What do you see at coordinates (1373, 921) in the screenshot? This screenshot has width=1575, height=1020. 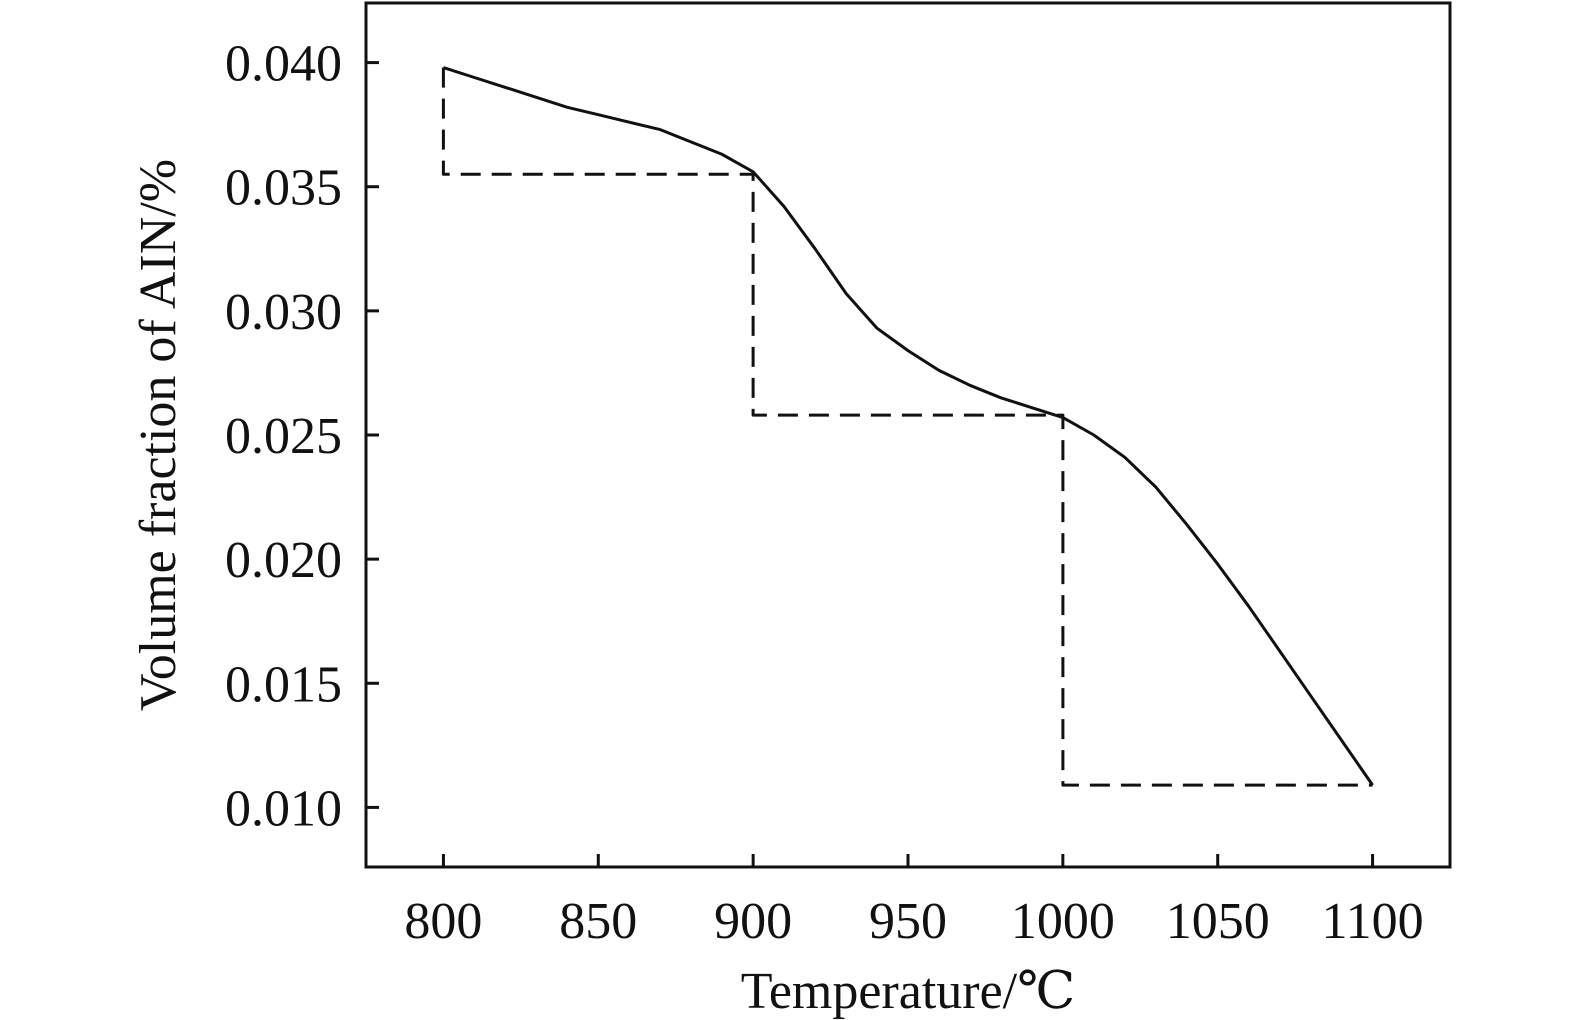 I see `x-tick-label: 1100` at bounding box center [1373, 921].